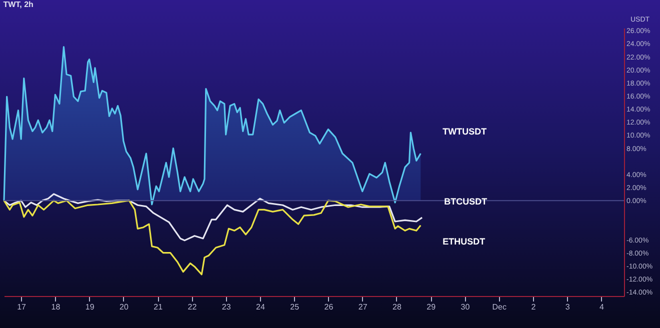  I want to click on chart-title: TWT, 2h, so click(18, 4).